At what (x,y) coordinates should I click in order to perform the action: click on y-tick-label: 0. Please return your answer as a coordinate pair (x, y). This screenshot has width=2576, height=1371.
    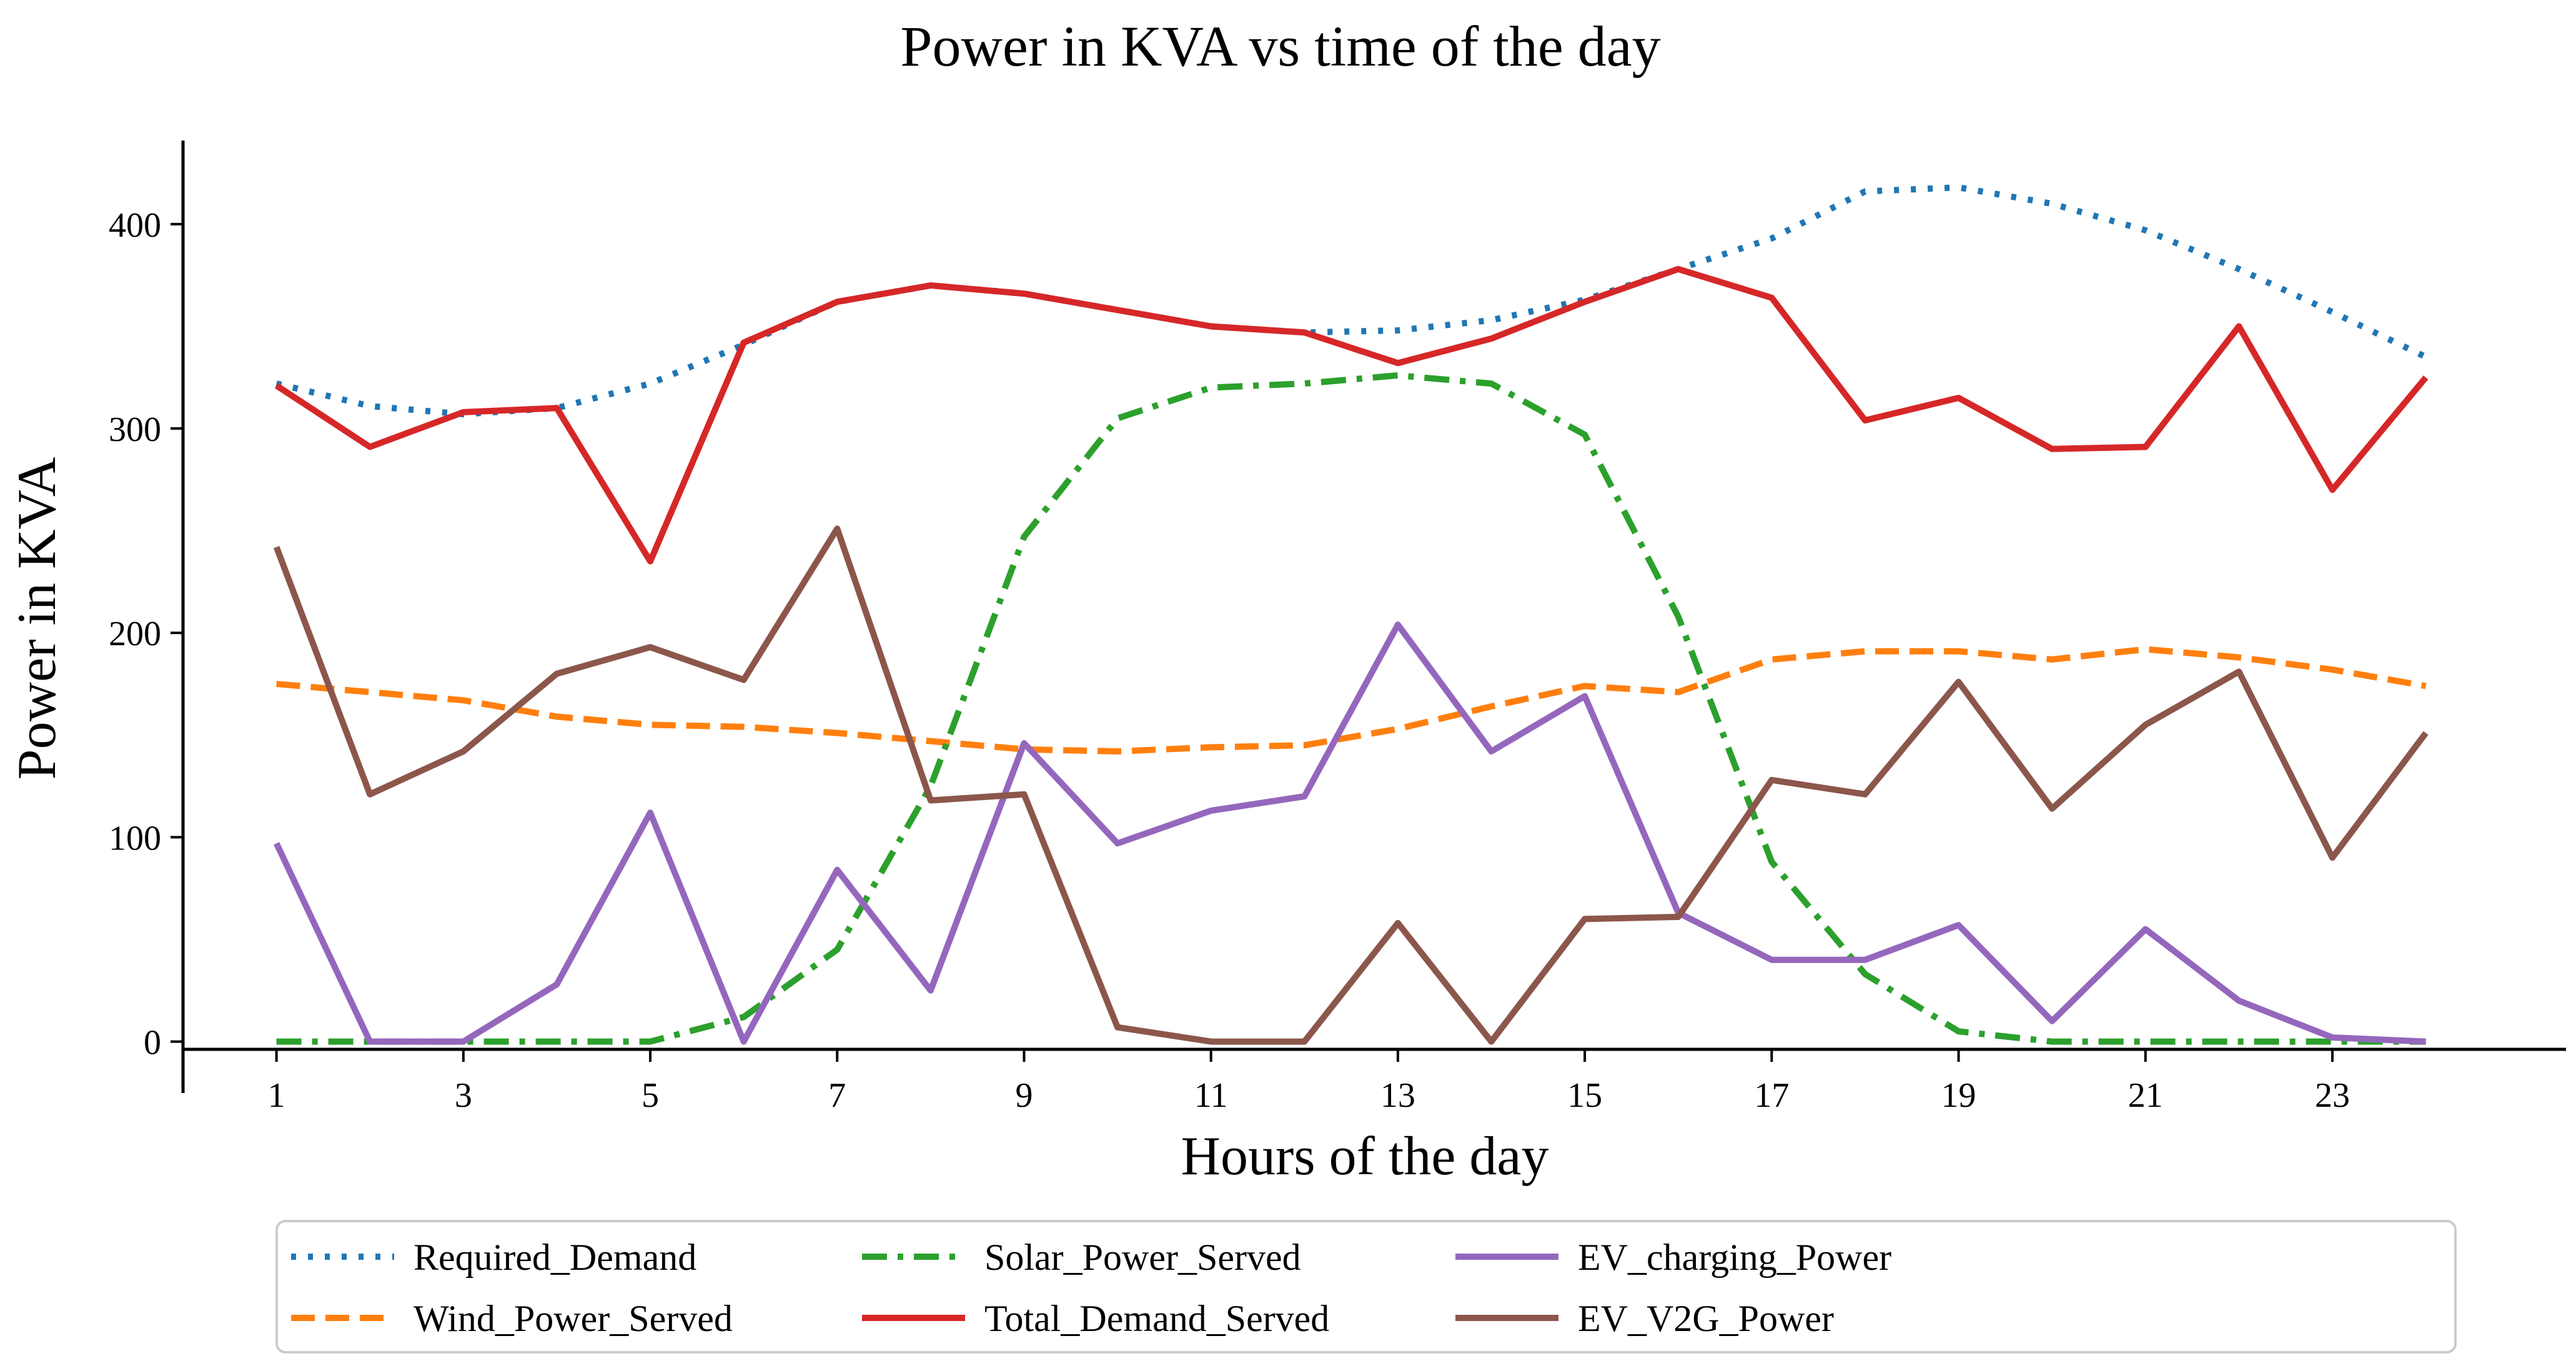
    Looking at the image, I should click on (152, 1043).